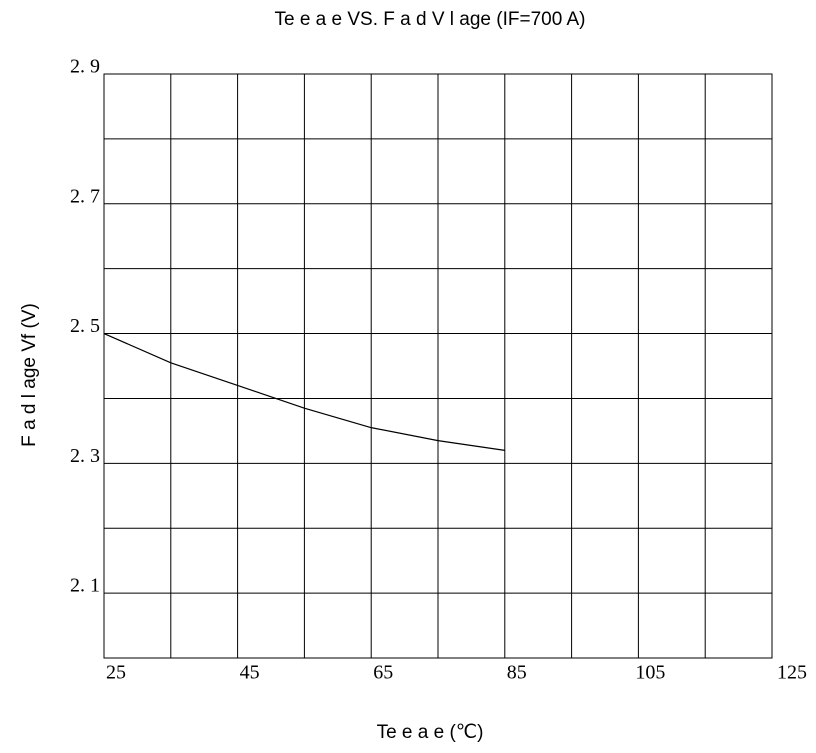 This screenshot has height=753, width=816. What do you see at coordinates (116, 673) in the screenshot?
I see `x-tick-label: 25` at bounding box center [116, 673].